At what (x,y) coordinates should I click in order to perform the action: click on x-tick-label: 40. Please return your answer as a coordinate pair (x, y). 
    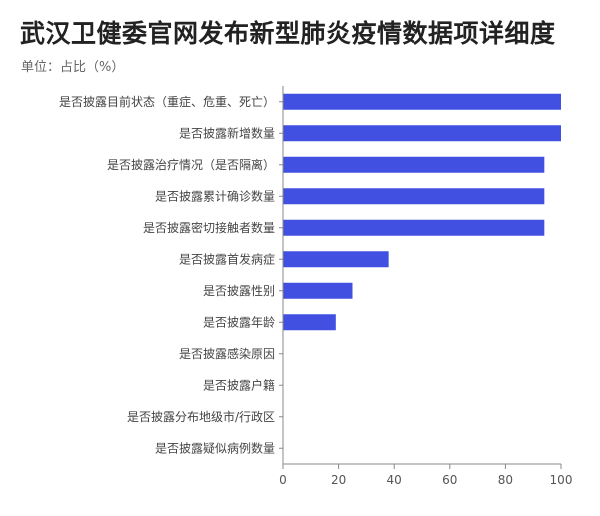
    Looking at the image, I should click on (394, 480).